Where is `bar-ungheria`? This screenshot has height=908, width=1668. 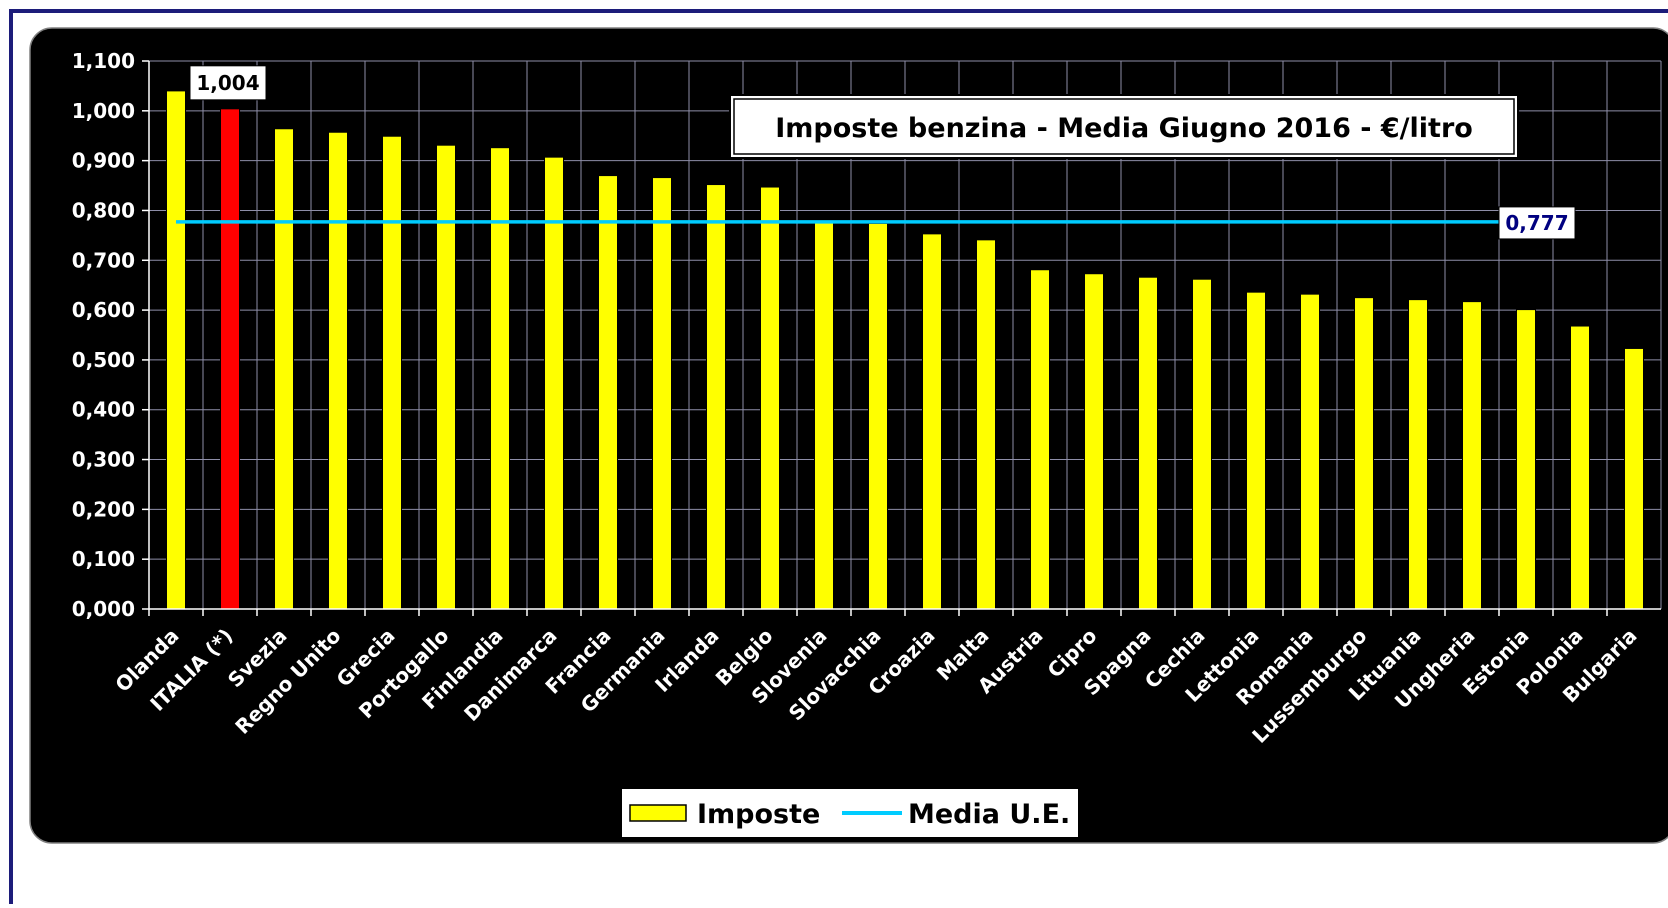 bar-ungheria is located at coordinates (1472, 455).